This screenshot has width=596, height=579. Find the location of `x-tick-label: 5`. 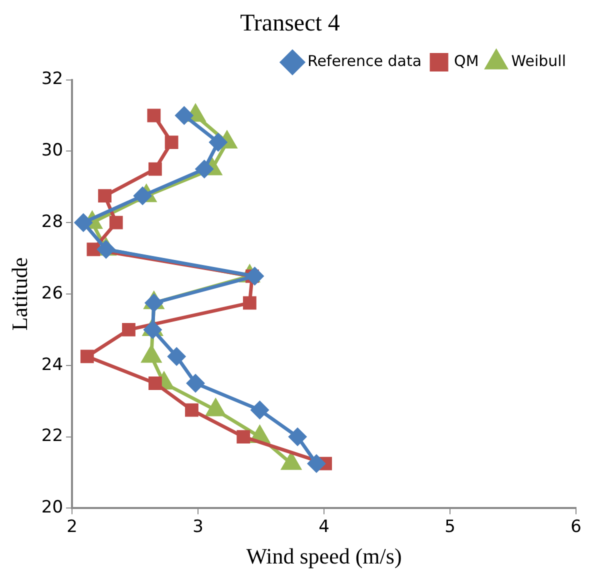

x-tick-label: 5 is located at coordinates (450, 526).